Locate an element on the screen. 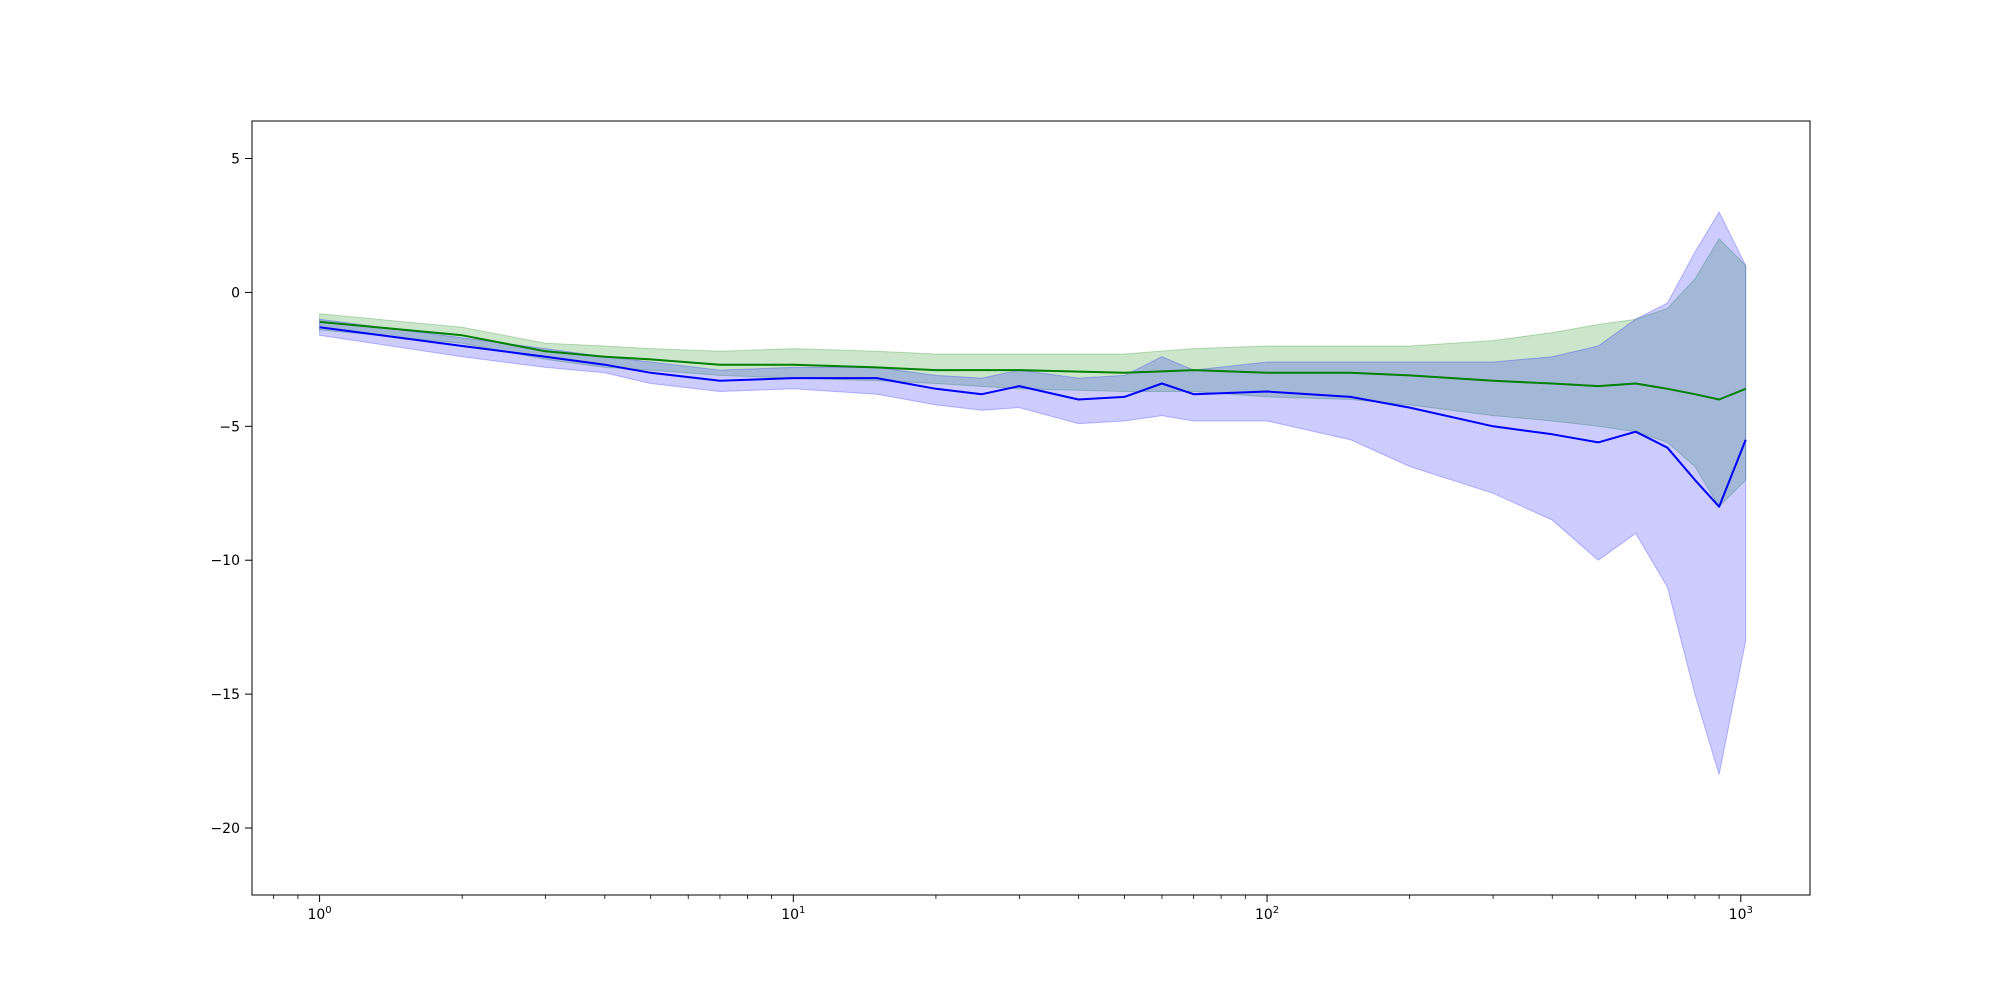 The width and height of the screenshot is (2000, 1000). x-tick-label: 10³ is located at coordinates (1741, 914).